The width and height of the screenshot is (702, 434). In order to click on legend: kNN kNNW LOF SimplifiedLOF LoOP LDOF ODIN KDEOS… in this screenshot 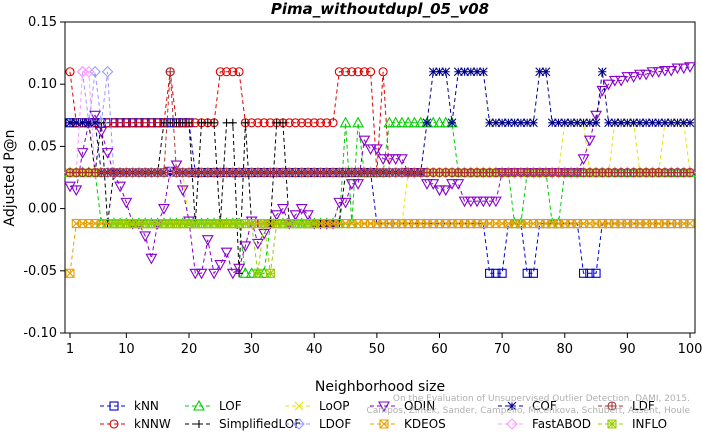, I will do `click(383, 415)`.